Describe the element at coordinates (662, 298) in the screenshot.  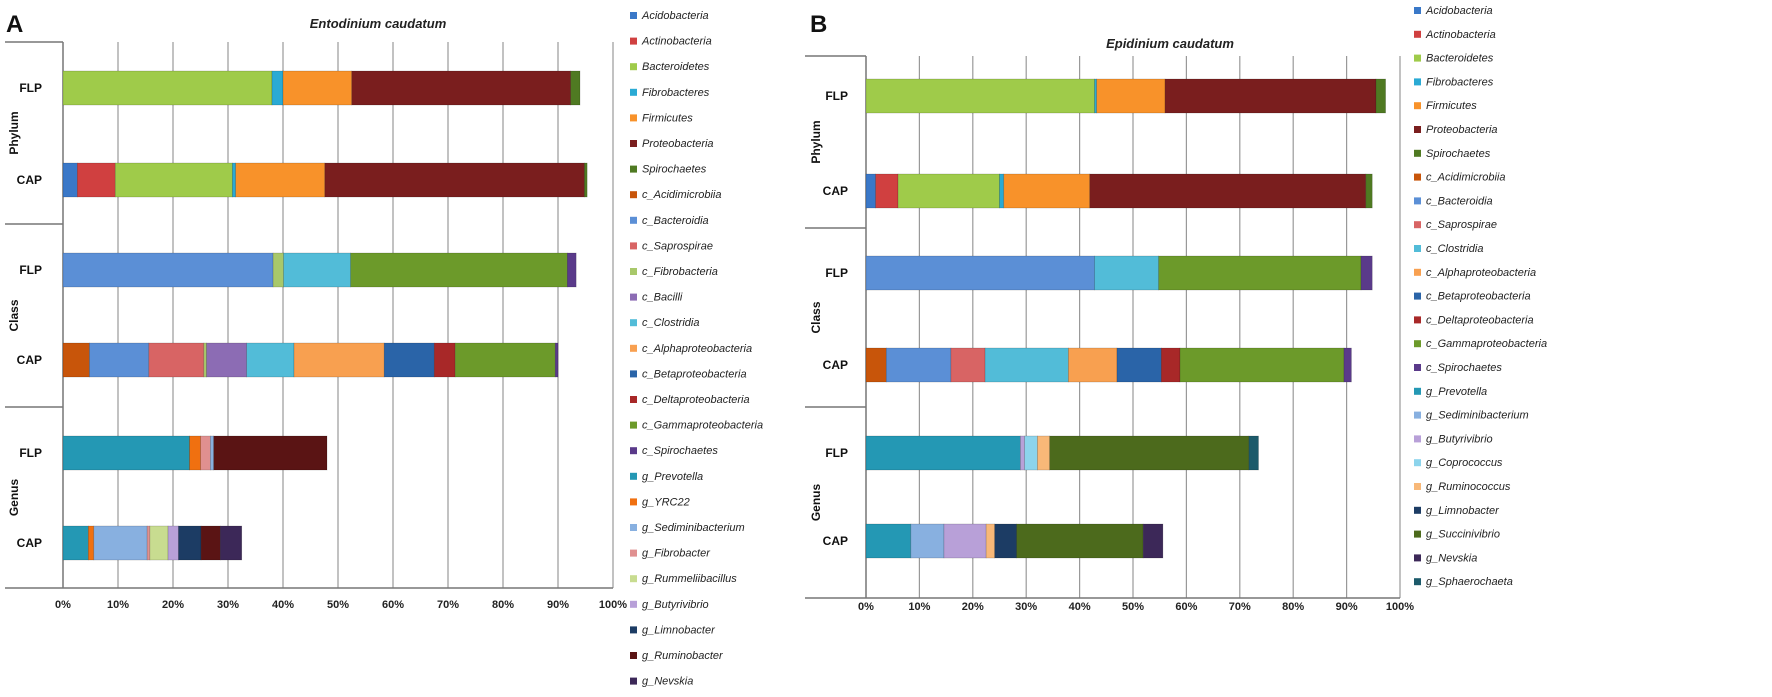
I see `legend-label: c_Bacilli` at that location.